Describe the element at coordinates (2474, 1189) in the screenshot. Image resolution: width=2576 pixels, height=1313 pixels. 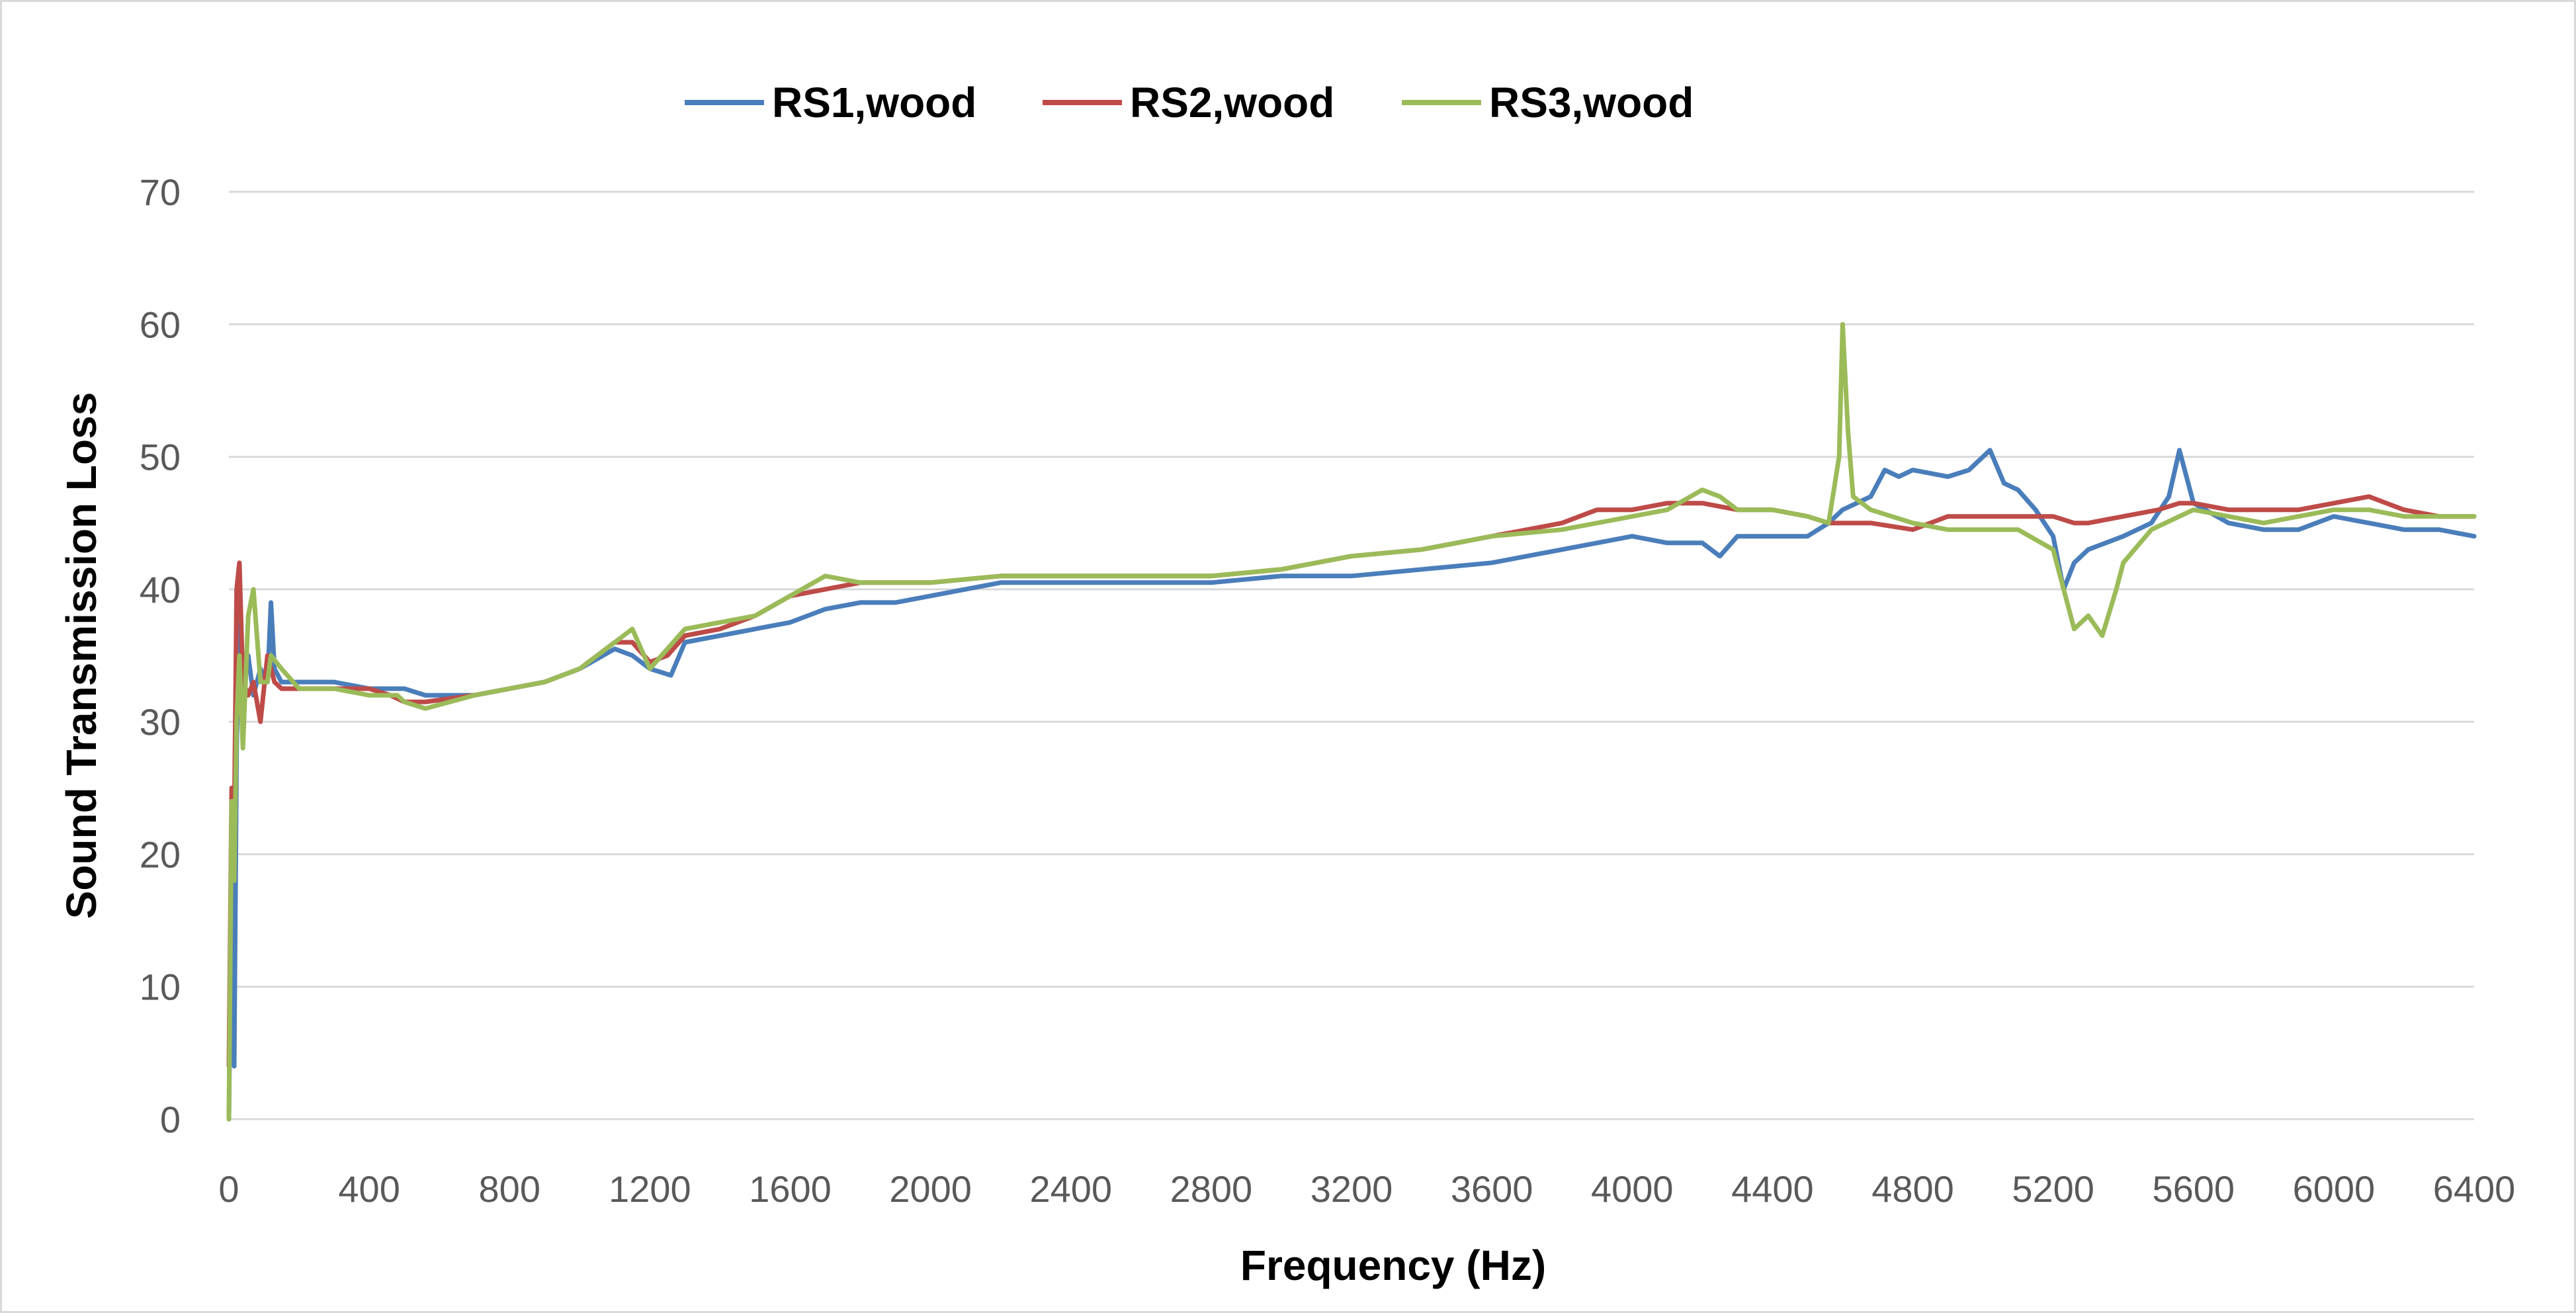
I see `x-tick-label: 6400` at that location.